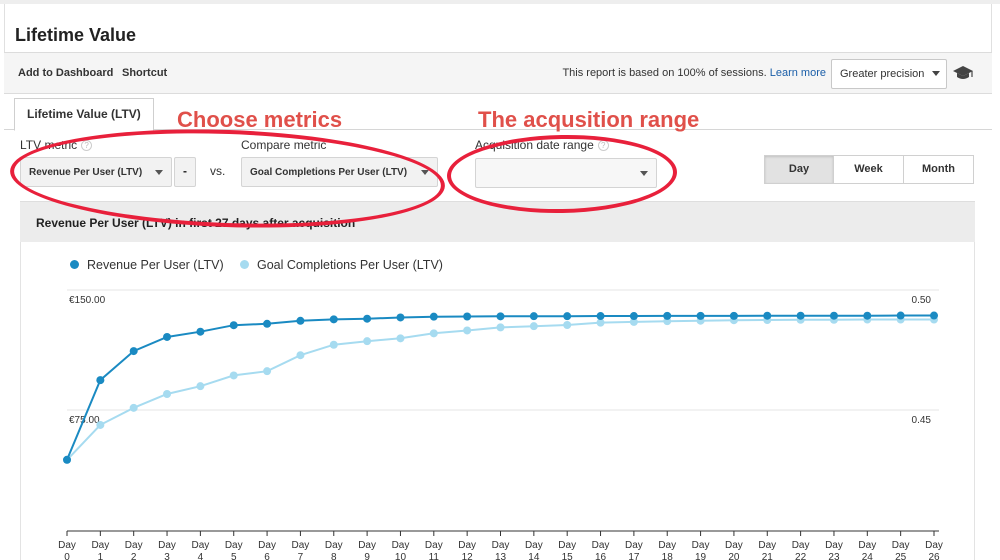  I want to click on add-to-dashboard-button: Add to Dashboard, so click(66, 73).